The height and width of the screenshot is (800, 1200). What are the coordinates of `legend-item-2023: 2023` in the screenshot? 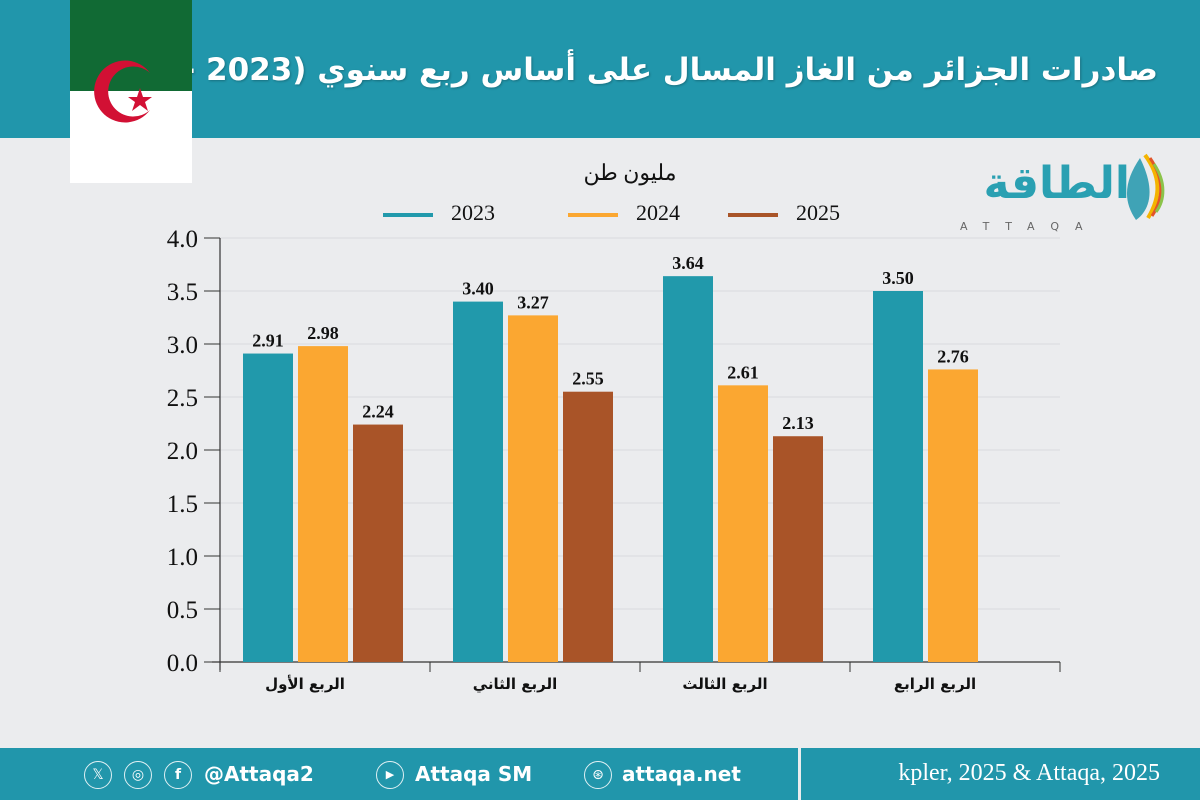 It's located at (439, 213).